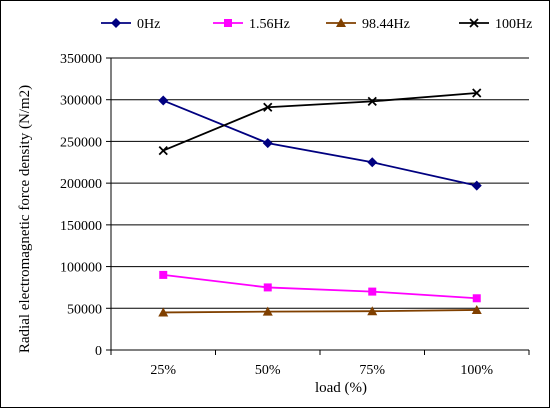 The height and width of the screenshot is (412, 550). Describe the element at coordinates (316, 24) in the screenshot. I see `legend: 0Hz 1.56Hz 98.44Hz 100Hz` at that location.